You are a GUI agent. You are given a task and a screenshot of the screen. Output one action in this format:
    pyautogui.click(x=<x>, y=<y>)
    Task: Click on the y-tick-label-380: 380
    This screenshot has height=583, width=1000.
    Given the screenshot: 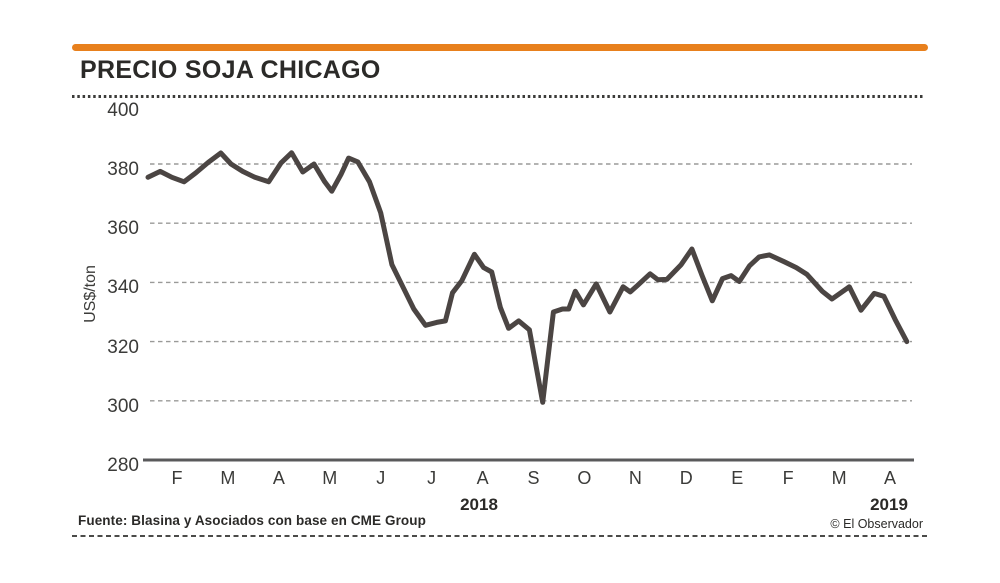 What is the action you would take?
    pyautogui.click(x=123, y=169)
    